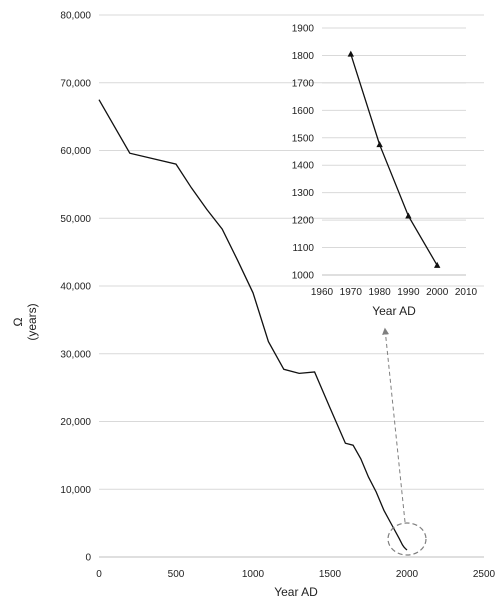  I want to click on inset-x-tick-label: 2010, so click(466, 292).